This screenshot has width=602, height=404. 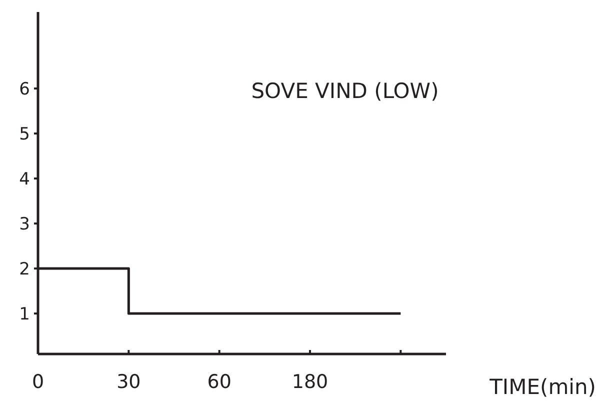 What do you see at coordinates (128, 382) in the screenshot?
I see `x-tick-label: 30` at bounding box center [128, 382].